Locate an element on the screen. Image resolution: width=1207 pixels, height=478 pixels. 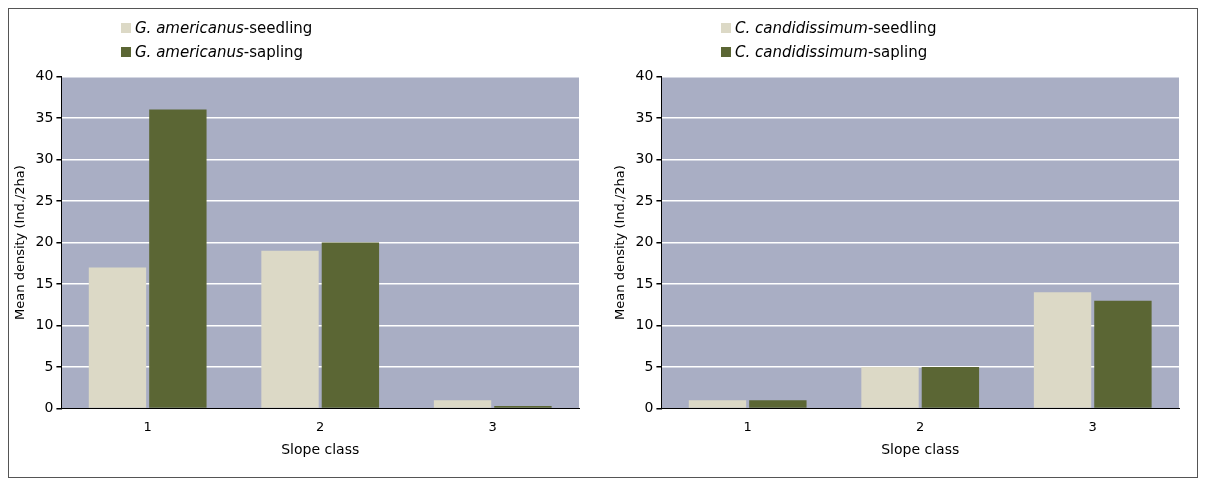
legend-label: G. americanus-seedling is located at coordinates (224, 28).